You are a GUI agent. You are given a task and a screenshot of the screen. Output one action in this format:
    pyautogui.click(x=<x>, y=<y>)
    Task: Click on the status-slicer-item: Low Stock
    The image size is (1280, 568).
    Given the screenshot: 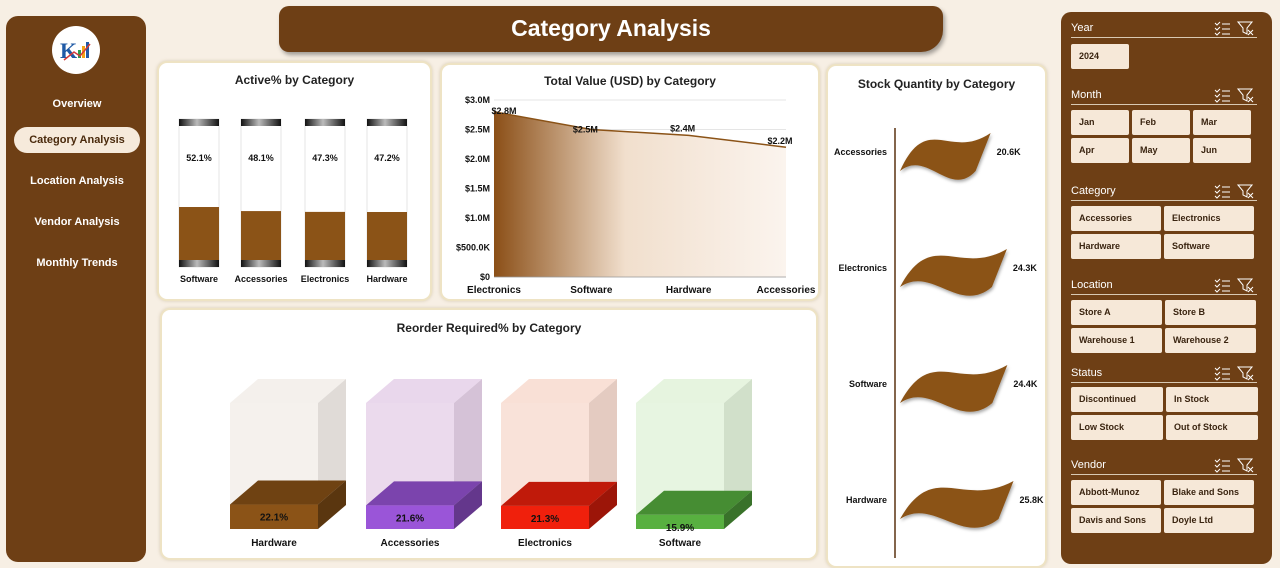 What is the action you would take?
    pyautogui.click(x=1117, y=427)
    